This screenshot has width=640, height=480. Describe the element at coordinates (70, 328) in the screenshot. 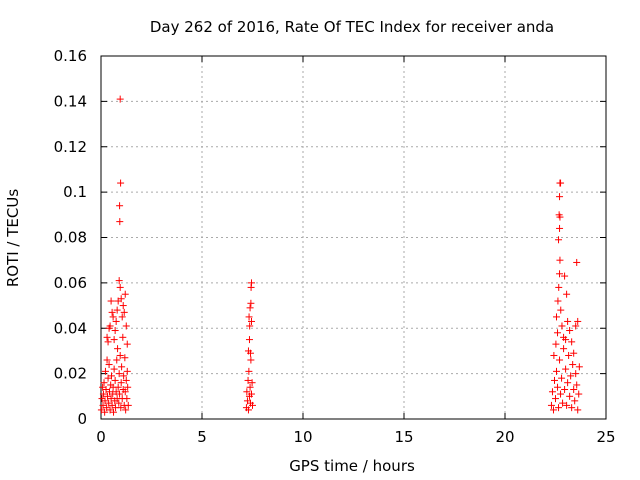

I see `y-tick-label: 0.04` at that location.